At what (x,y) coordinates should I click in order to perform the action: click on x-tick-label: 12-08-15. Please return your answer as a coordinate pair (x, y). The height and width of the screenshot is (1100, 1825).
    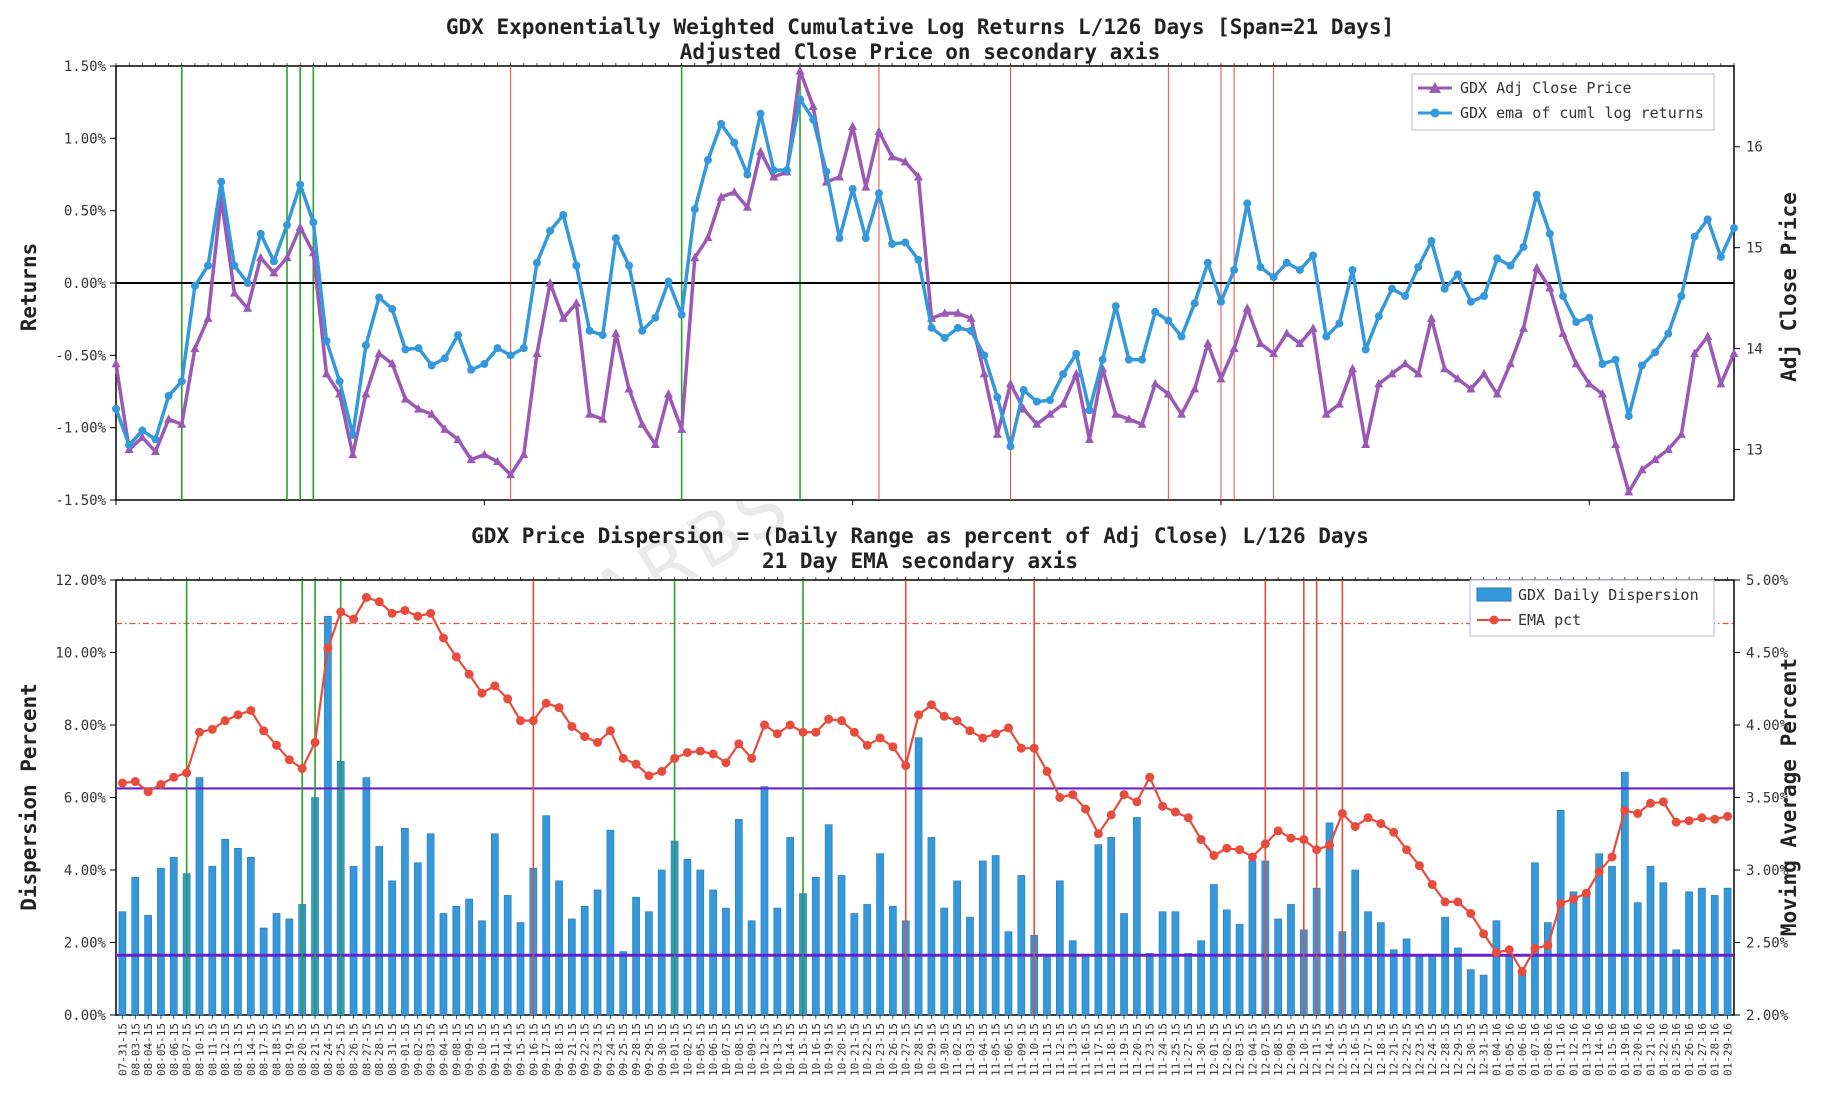
    Looking at the image, I should click on (1278, 1049).